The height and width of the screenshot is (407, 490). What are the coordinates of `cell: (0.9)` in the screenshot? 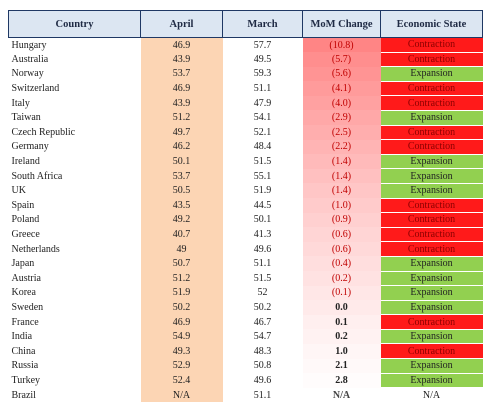 It's located at (341, 220).